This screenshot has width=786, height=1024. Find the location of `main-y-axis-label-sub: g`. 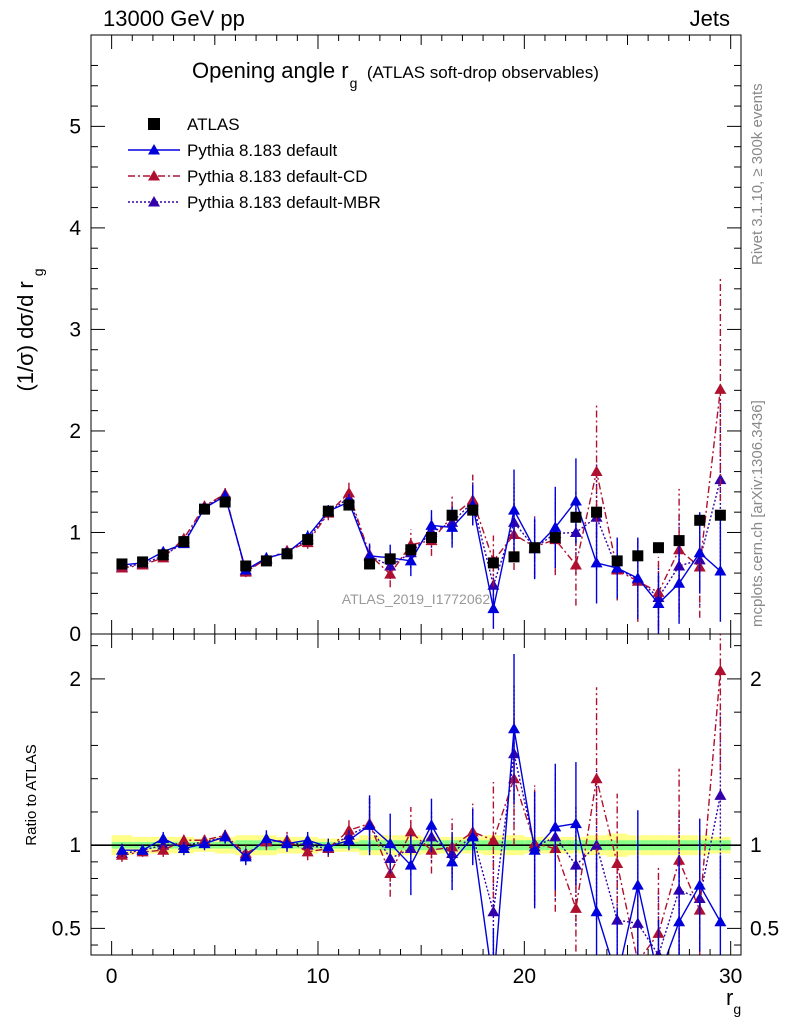

main-y-axis-label-sub: g is located at coordinates (38, 272).